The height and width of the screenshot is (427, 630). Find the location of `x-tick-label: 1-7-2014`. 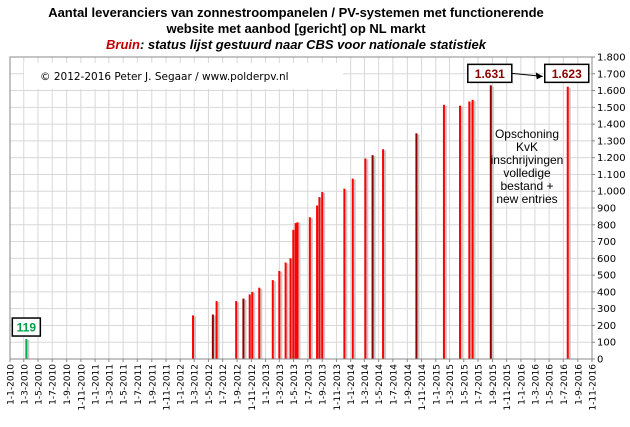

x-tick-label: 1-7-2014 is located at coordinates (394, 384).